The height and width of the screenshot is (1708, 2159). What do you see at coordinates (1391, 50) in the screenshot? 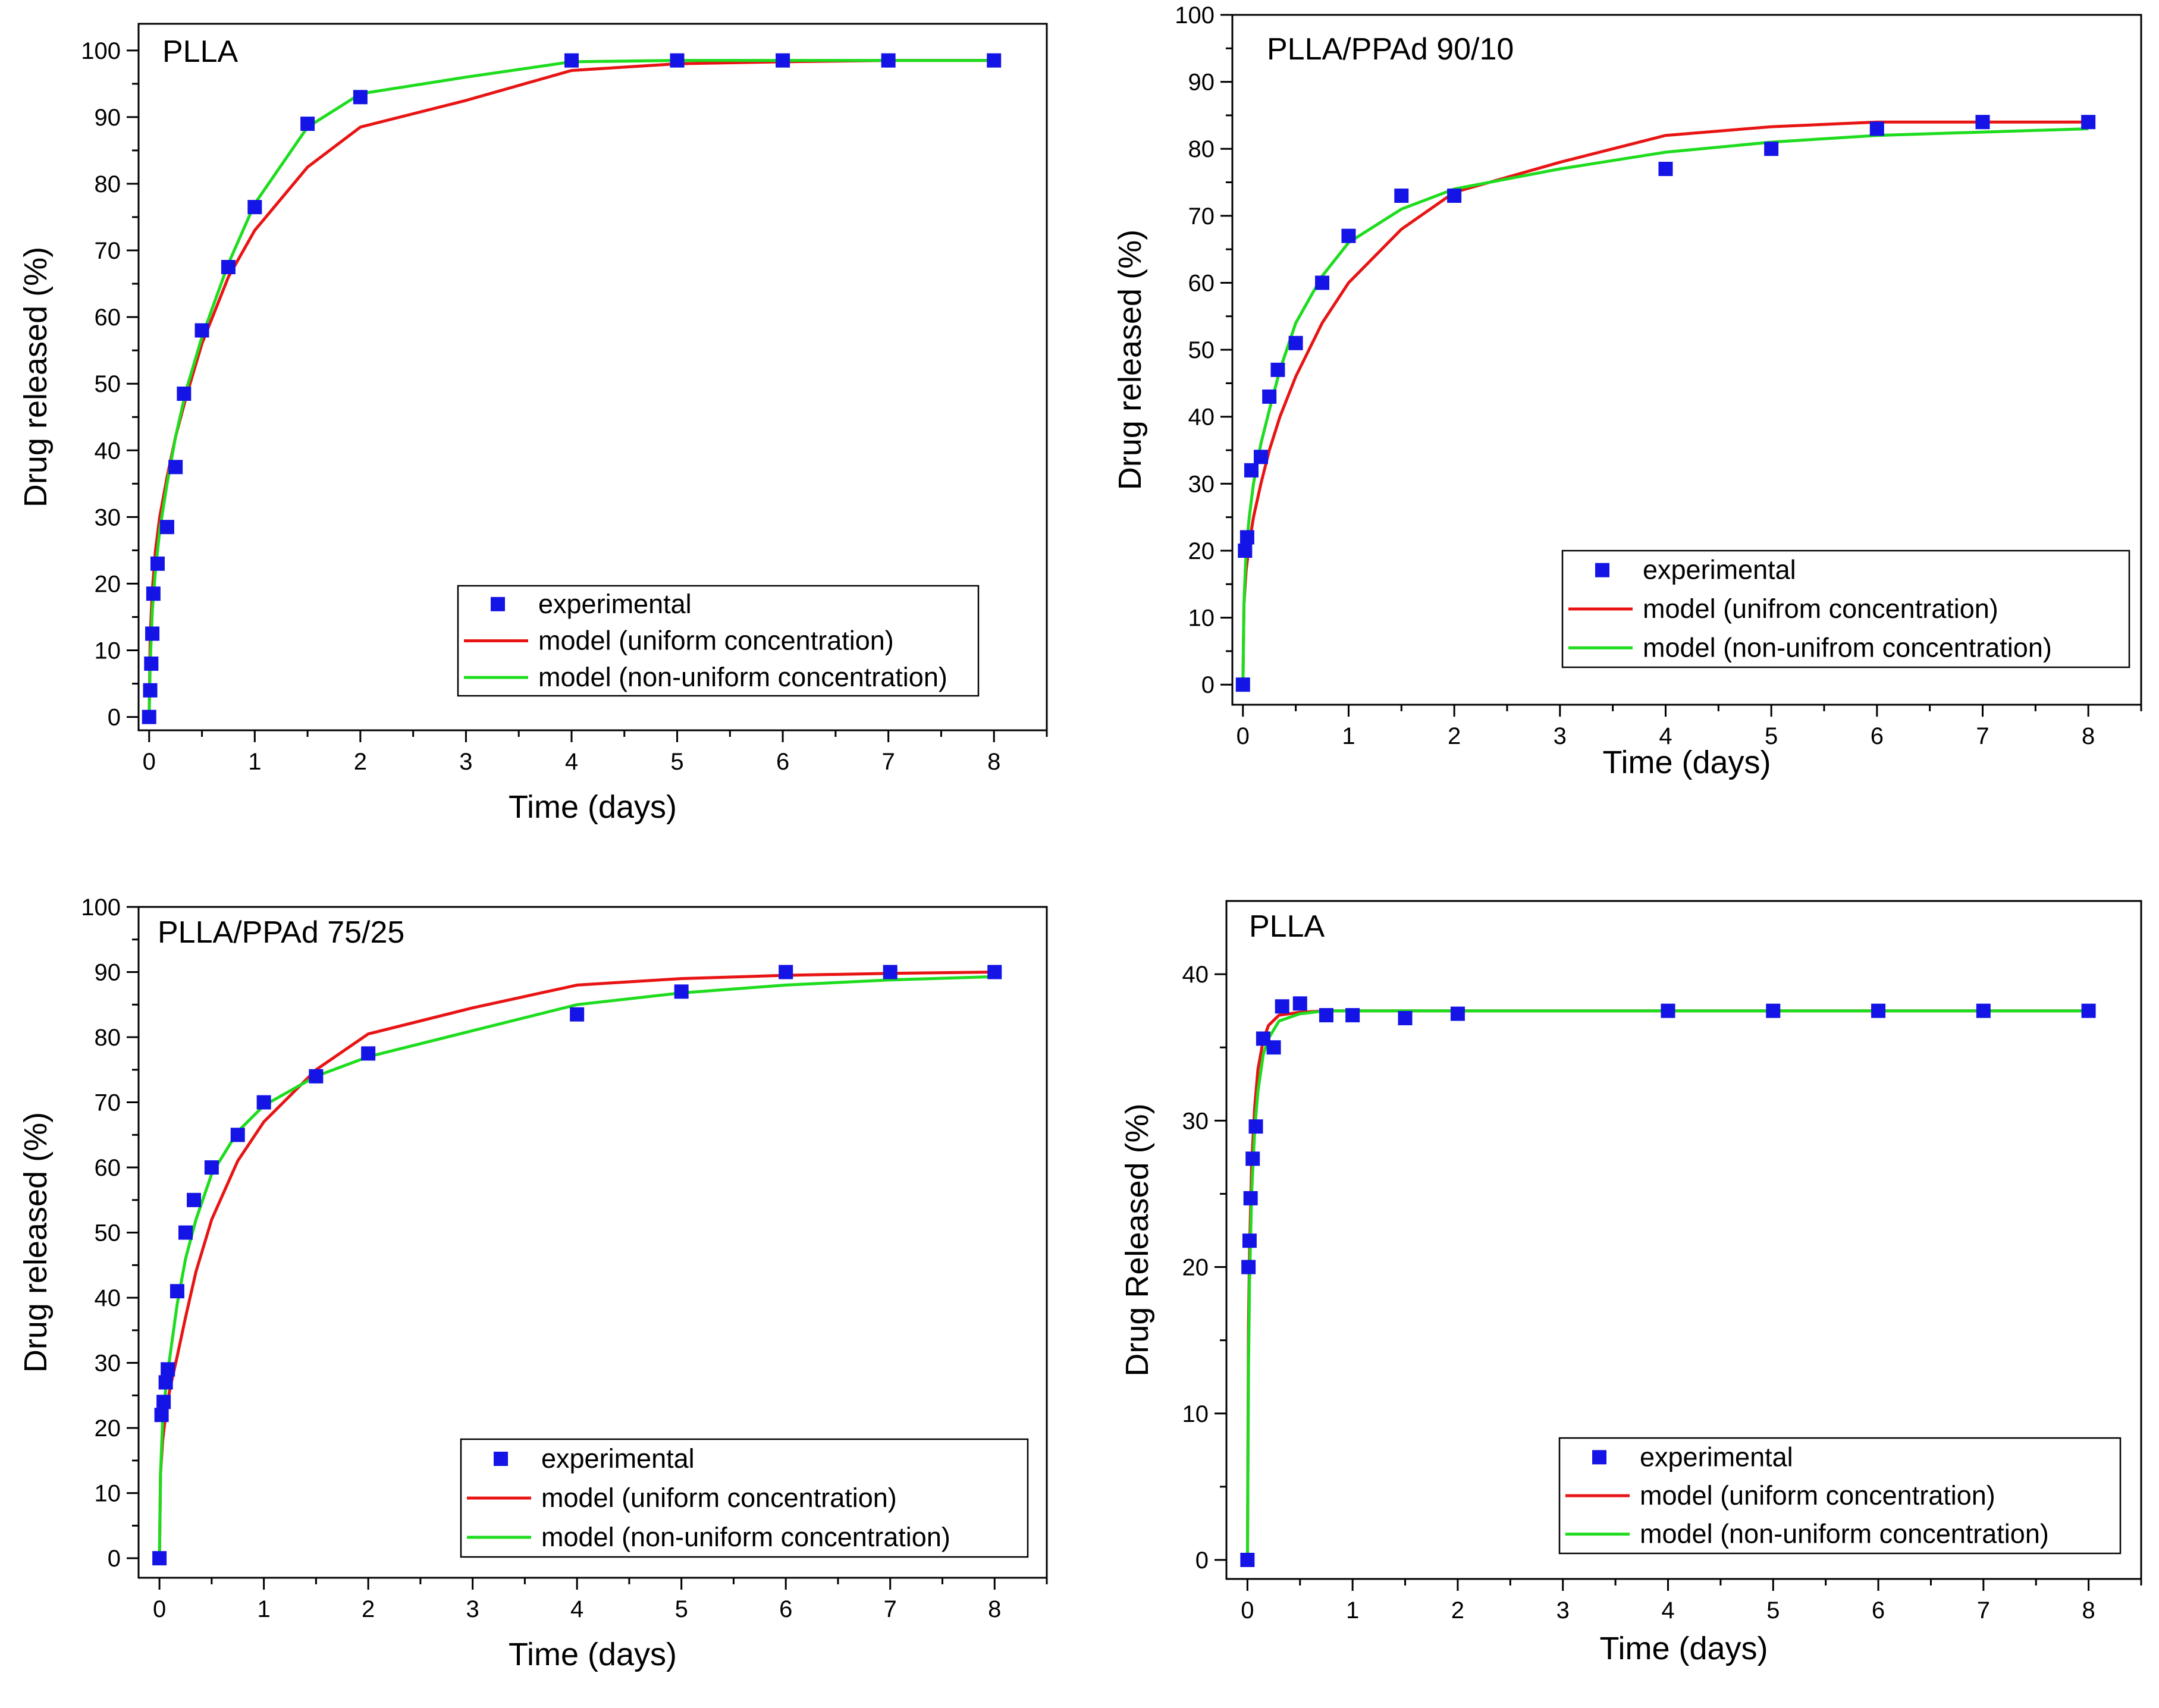
I see `panel-title: PLLA/PPAd 90/10` at bounding box center [1391, 50].